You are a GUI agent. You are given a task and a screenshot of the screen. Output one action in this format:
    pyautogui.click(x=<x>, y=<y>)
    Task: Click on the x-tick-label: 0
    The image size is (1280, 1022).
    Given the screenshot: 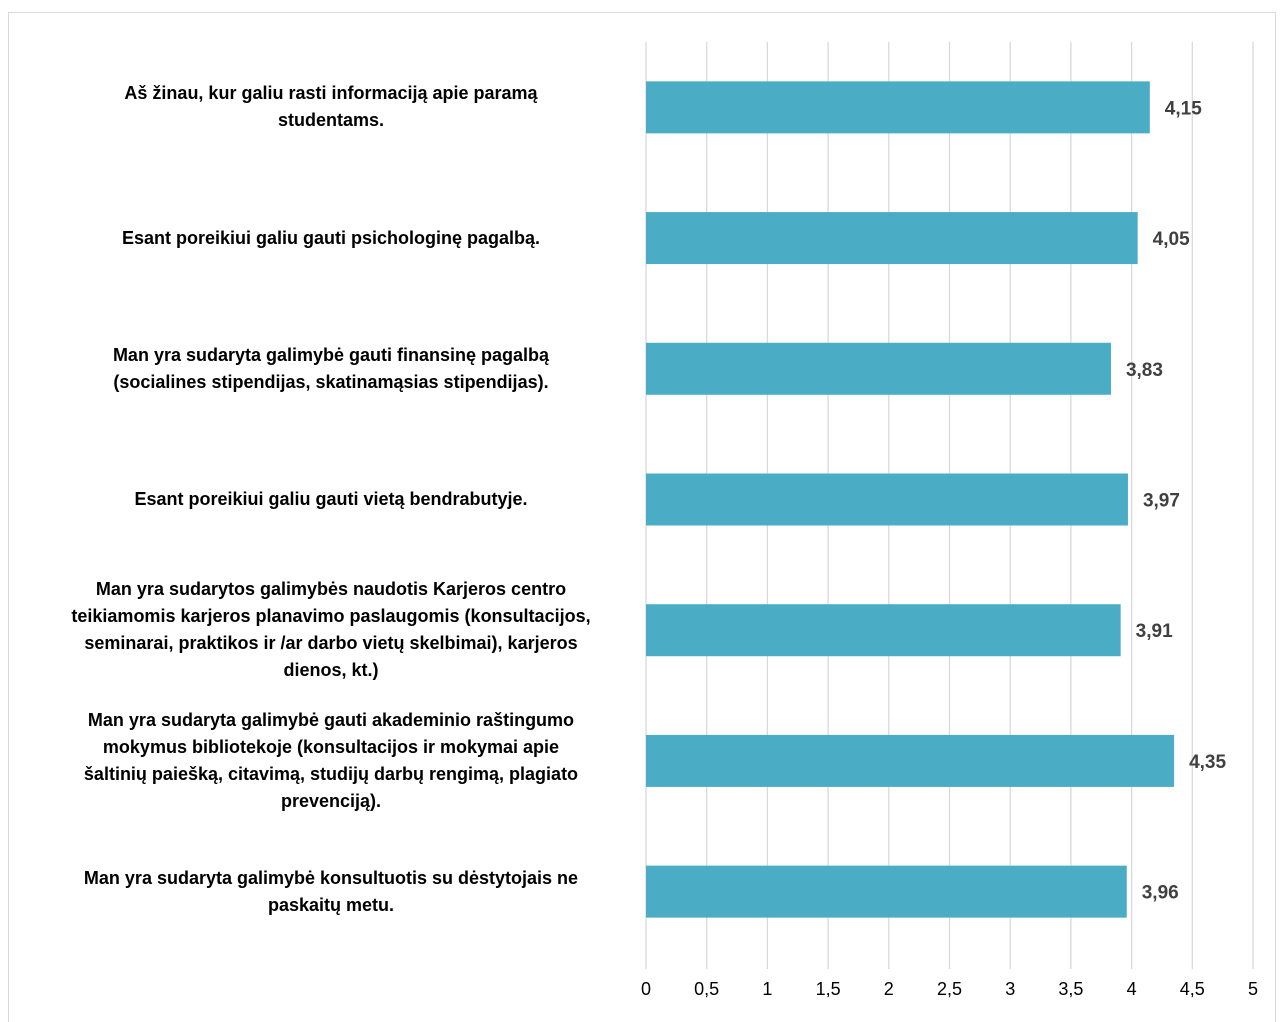 What is the action you would take?
    pyautogui.click(x=646, y=989)
    